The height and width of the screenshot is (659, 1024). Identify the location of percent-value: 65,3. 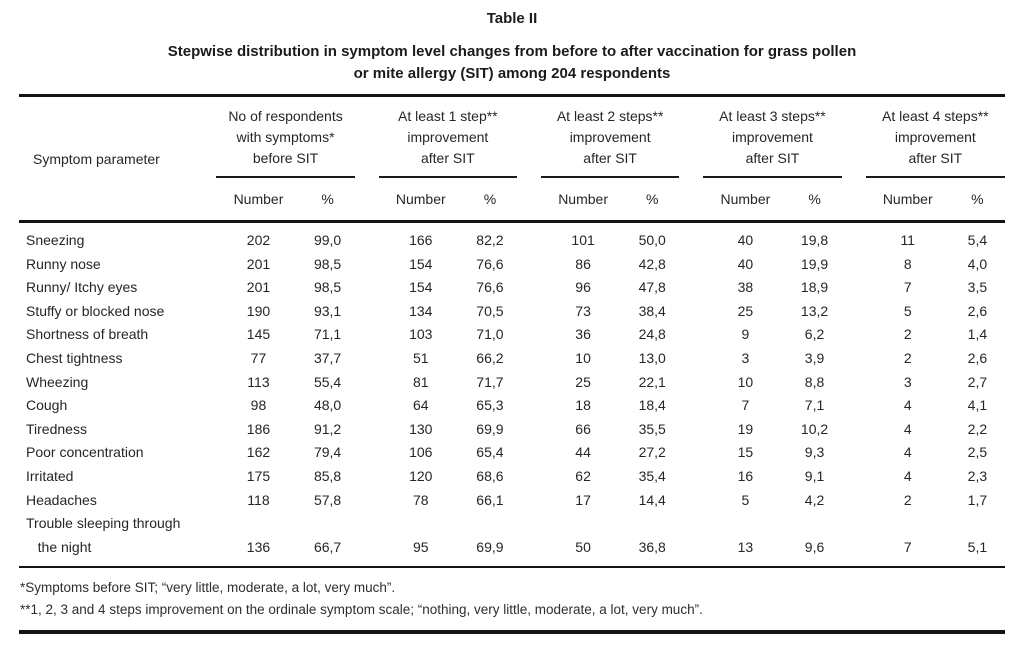
(490, 405).